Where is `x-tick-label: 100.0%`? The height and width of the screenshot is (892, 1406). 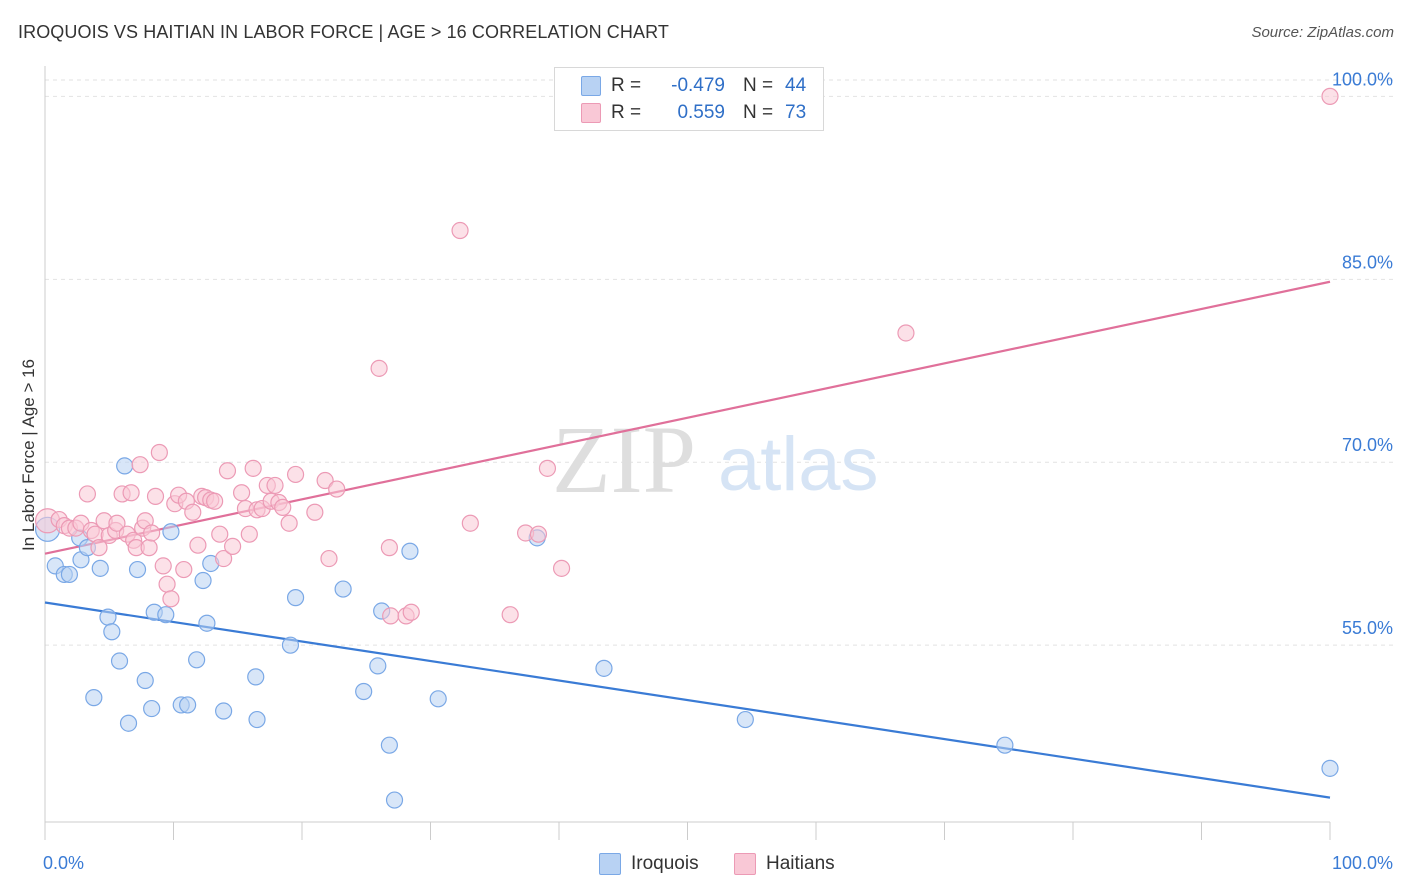 x-tick-label: 100.0% is located at coordinates (1362, 863).